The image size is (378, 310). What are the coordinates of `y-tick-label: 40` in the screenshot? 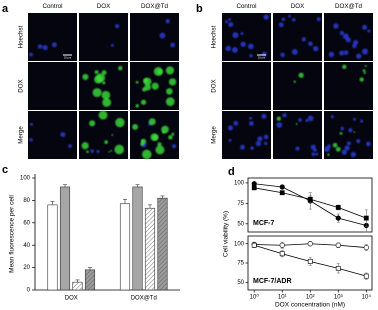 It's located at (26, 246).